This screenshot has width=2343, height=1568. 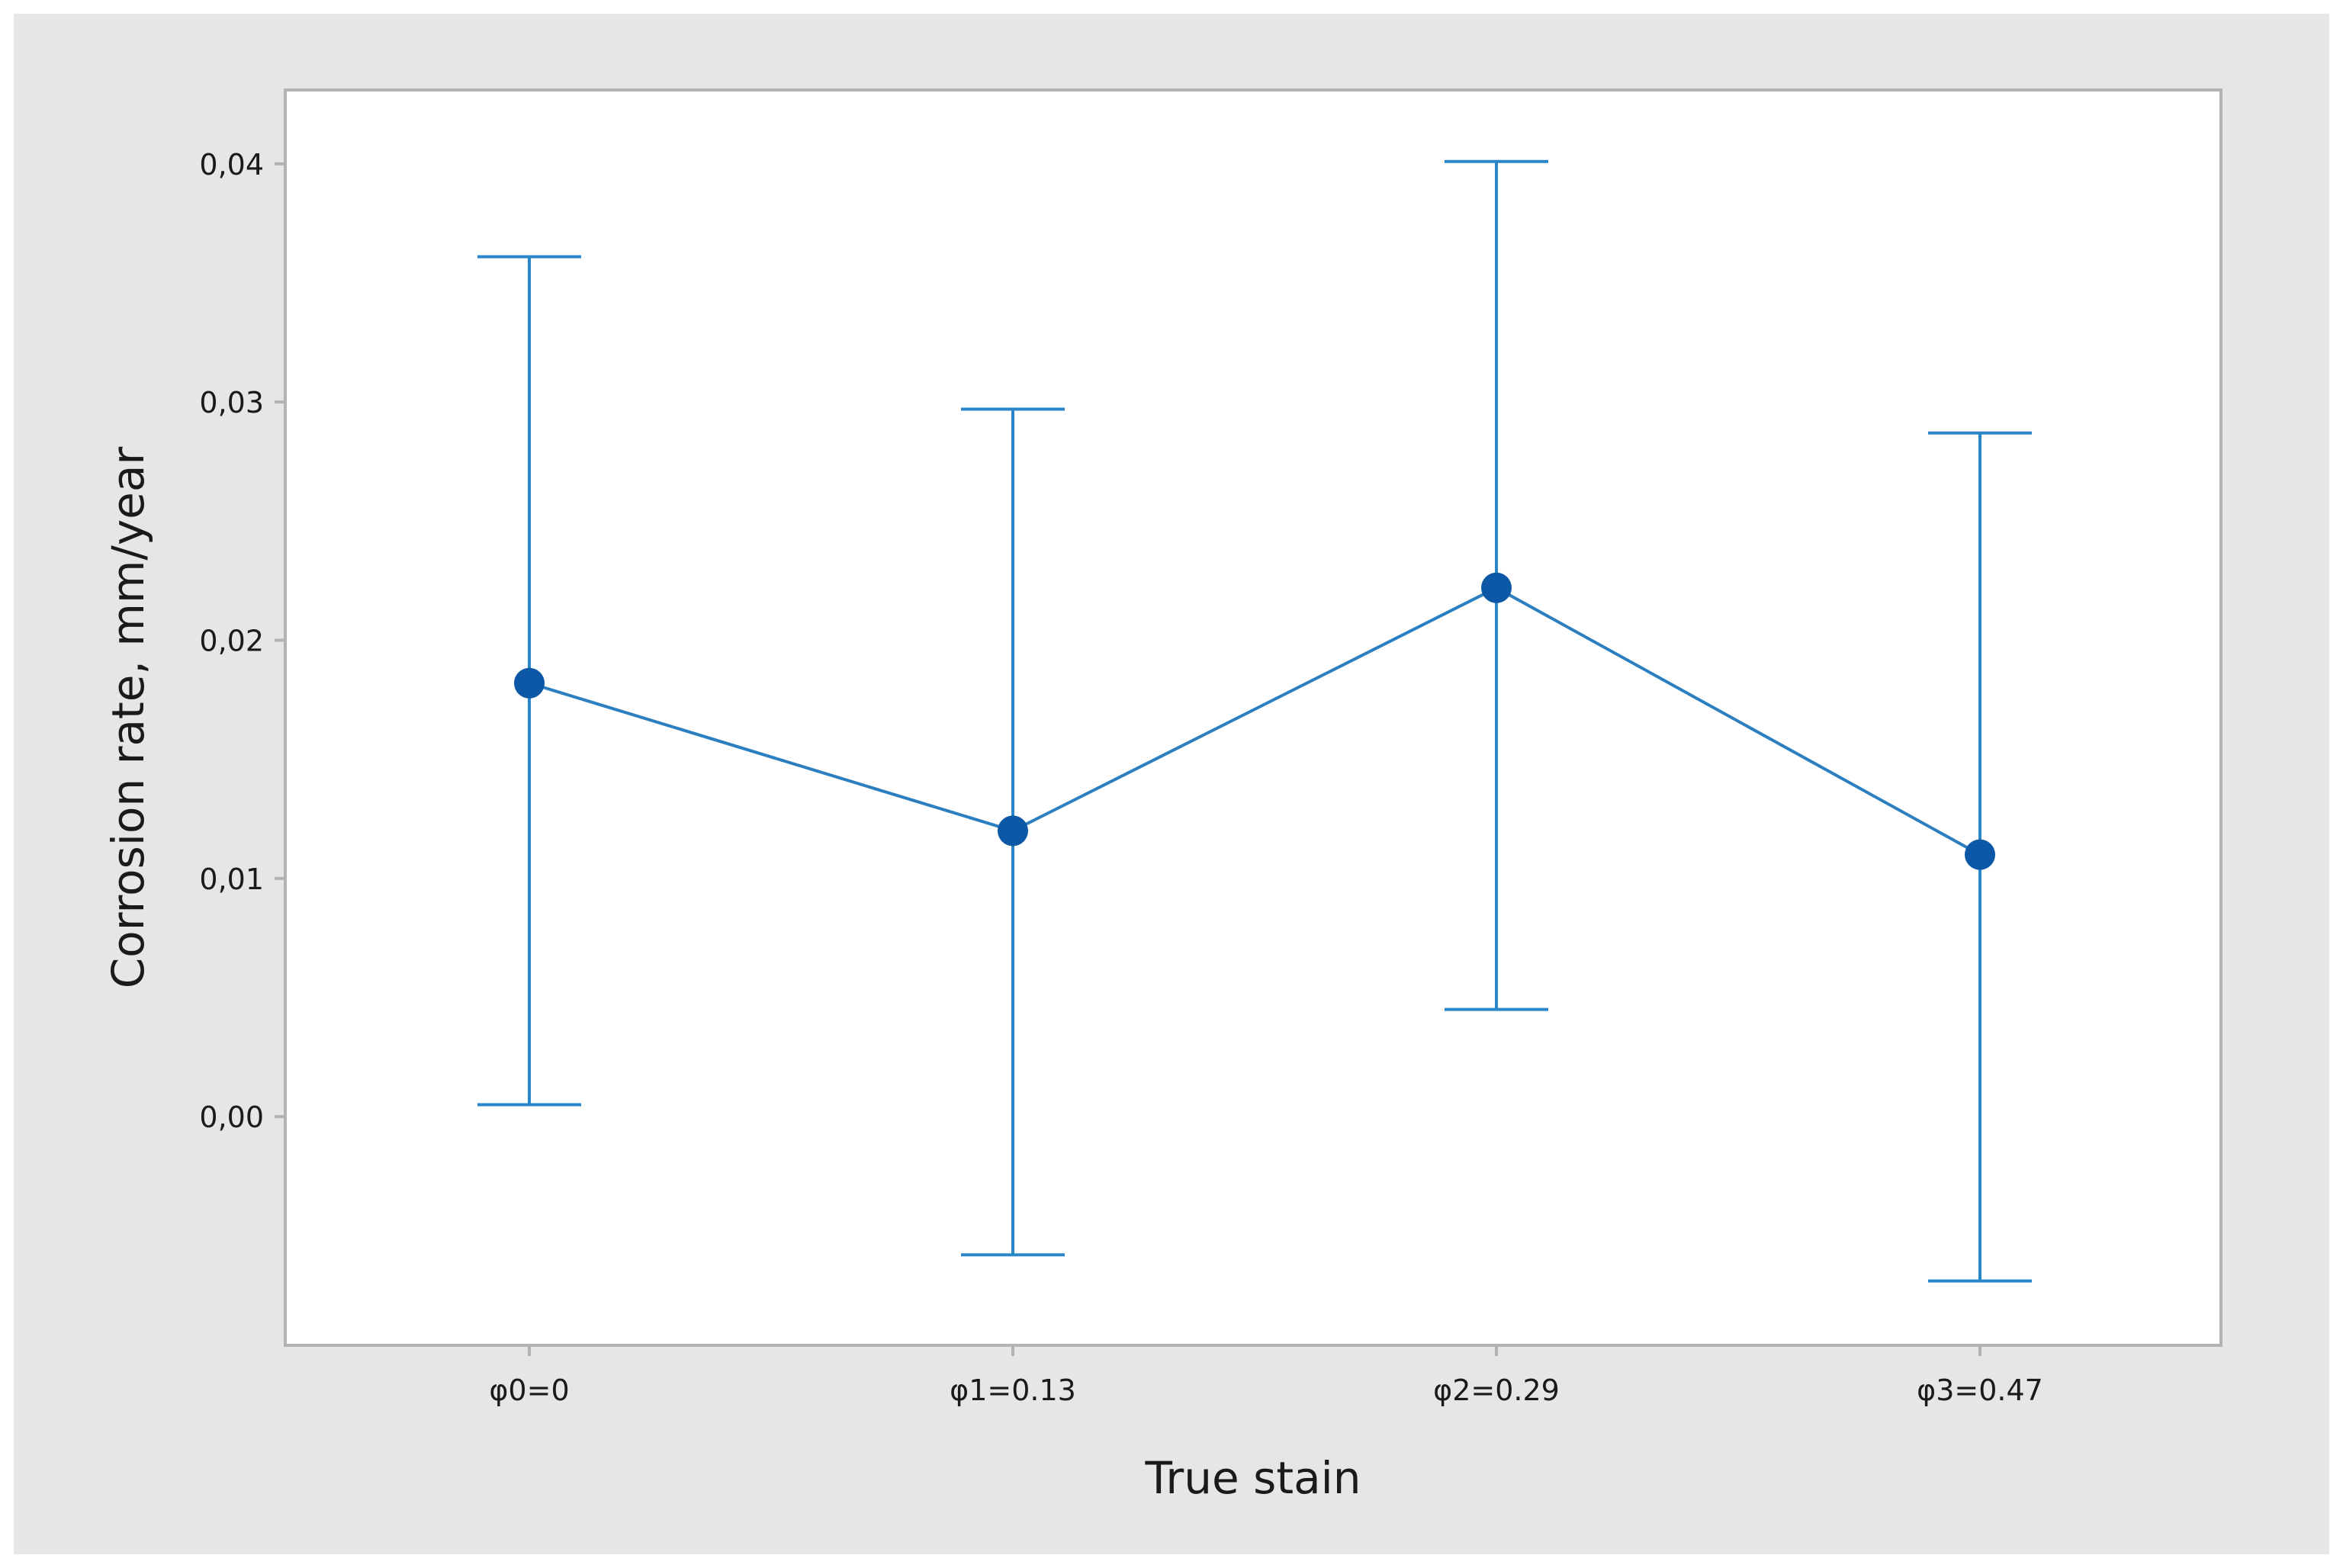 I want to click on series-line, so click(x=1255, y=721).